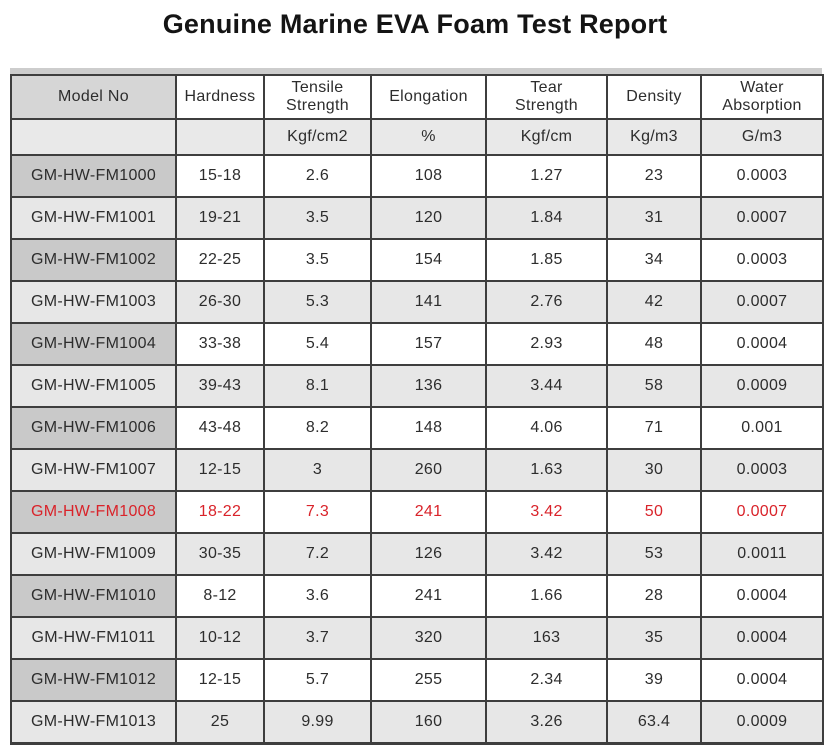 The height and width of the screenshot is (747, 830). Describe the element at coordinates (546, 176) in the screenshot. I see `cell-tear-strength: 1.27` at that location.